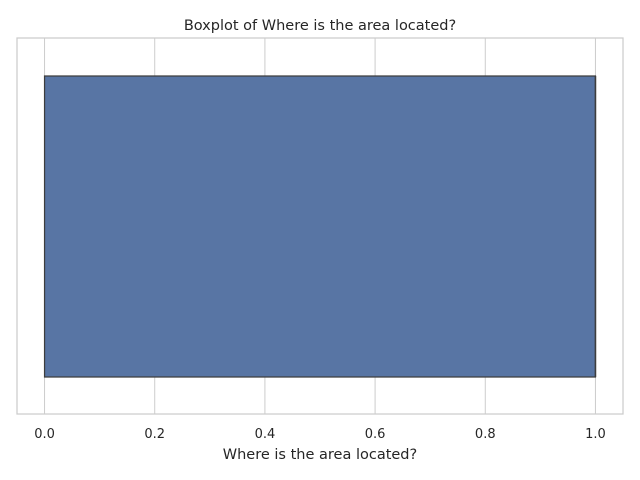  What do you see at coordinates (320, 26) in the screenshot?
I see `chart-title: Boxplot of Where is the area located?` at bounding box center [320, 26].